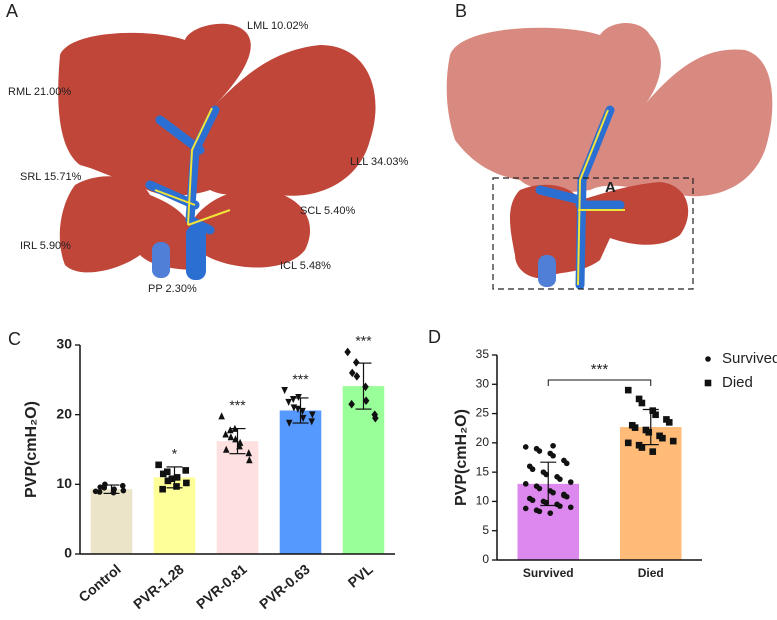 The width and height of the screenshot is (777, 620). I want to click on lobe-label: ICL 5.48%, so click(305, 266).